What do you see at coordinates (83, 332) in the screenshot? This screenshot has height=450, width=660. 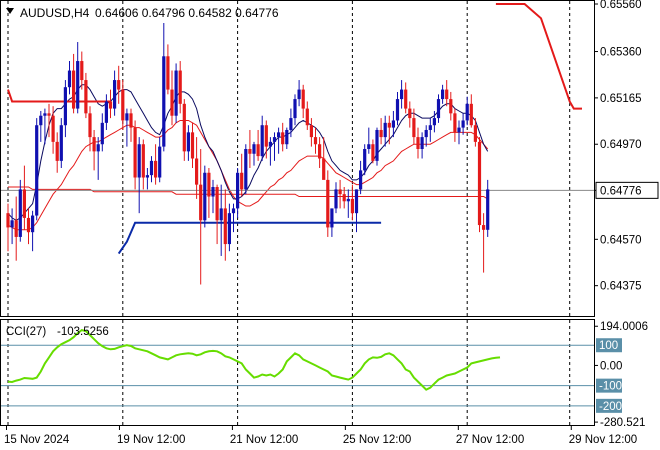 I see `cci-value: -103.5256` at bounding box center [83, 332].